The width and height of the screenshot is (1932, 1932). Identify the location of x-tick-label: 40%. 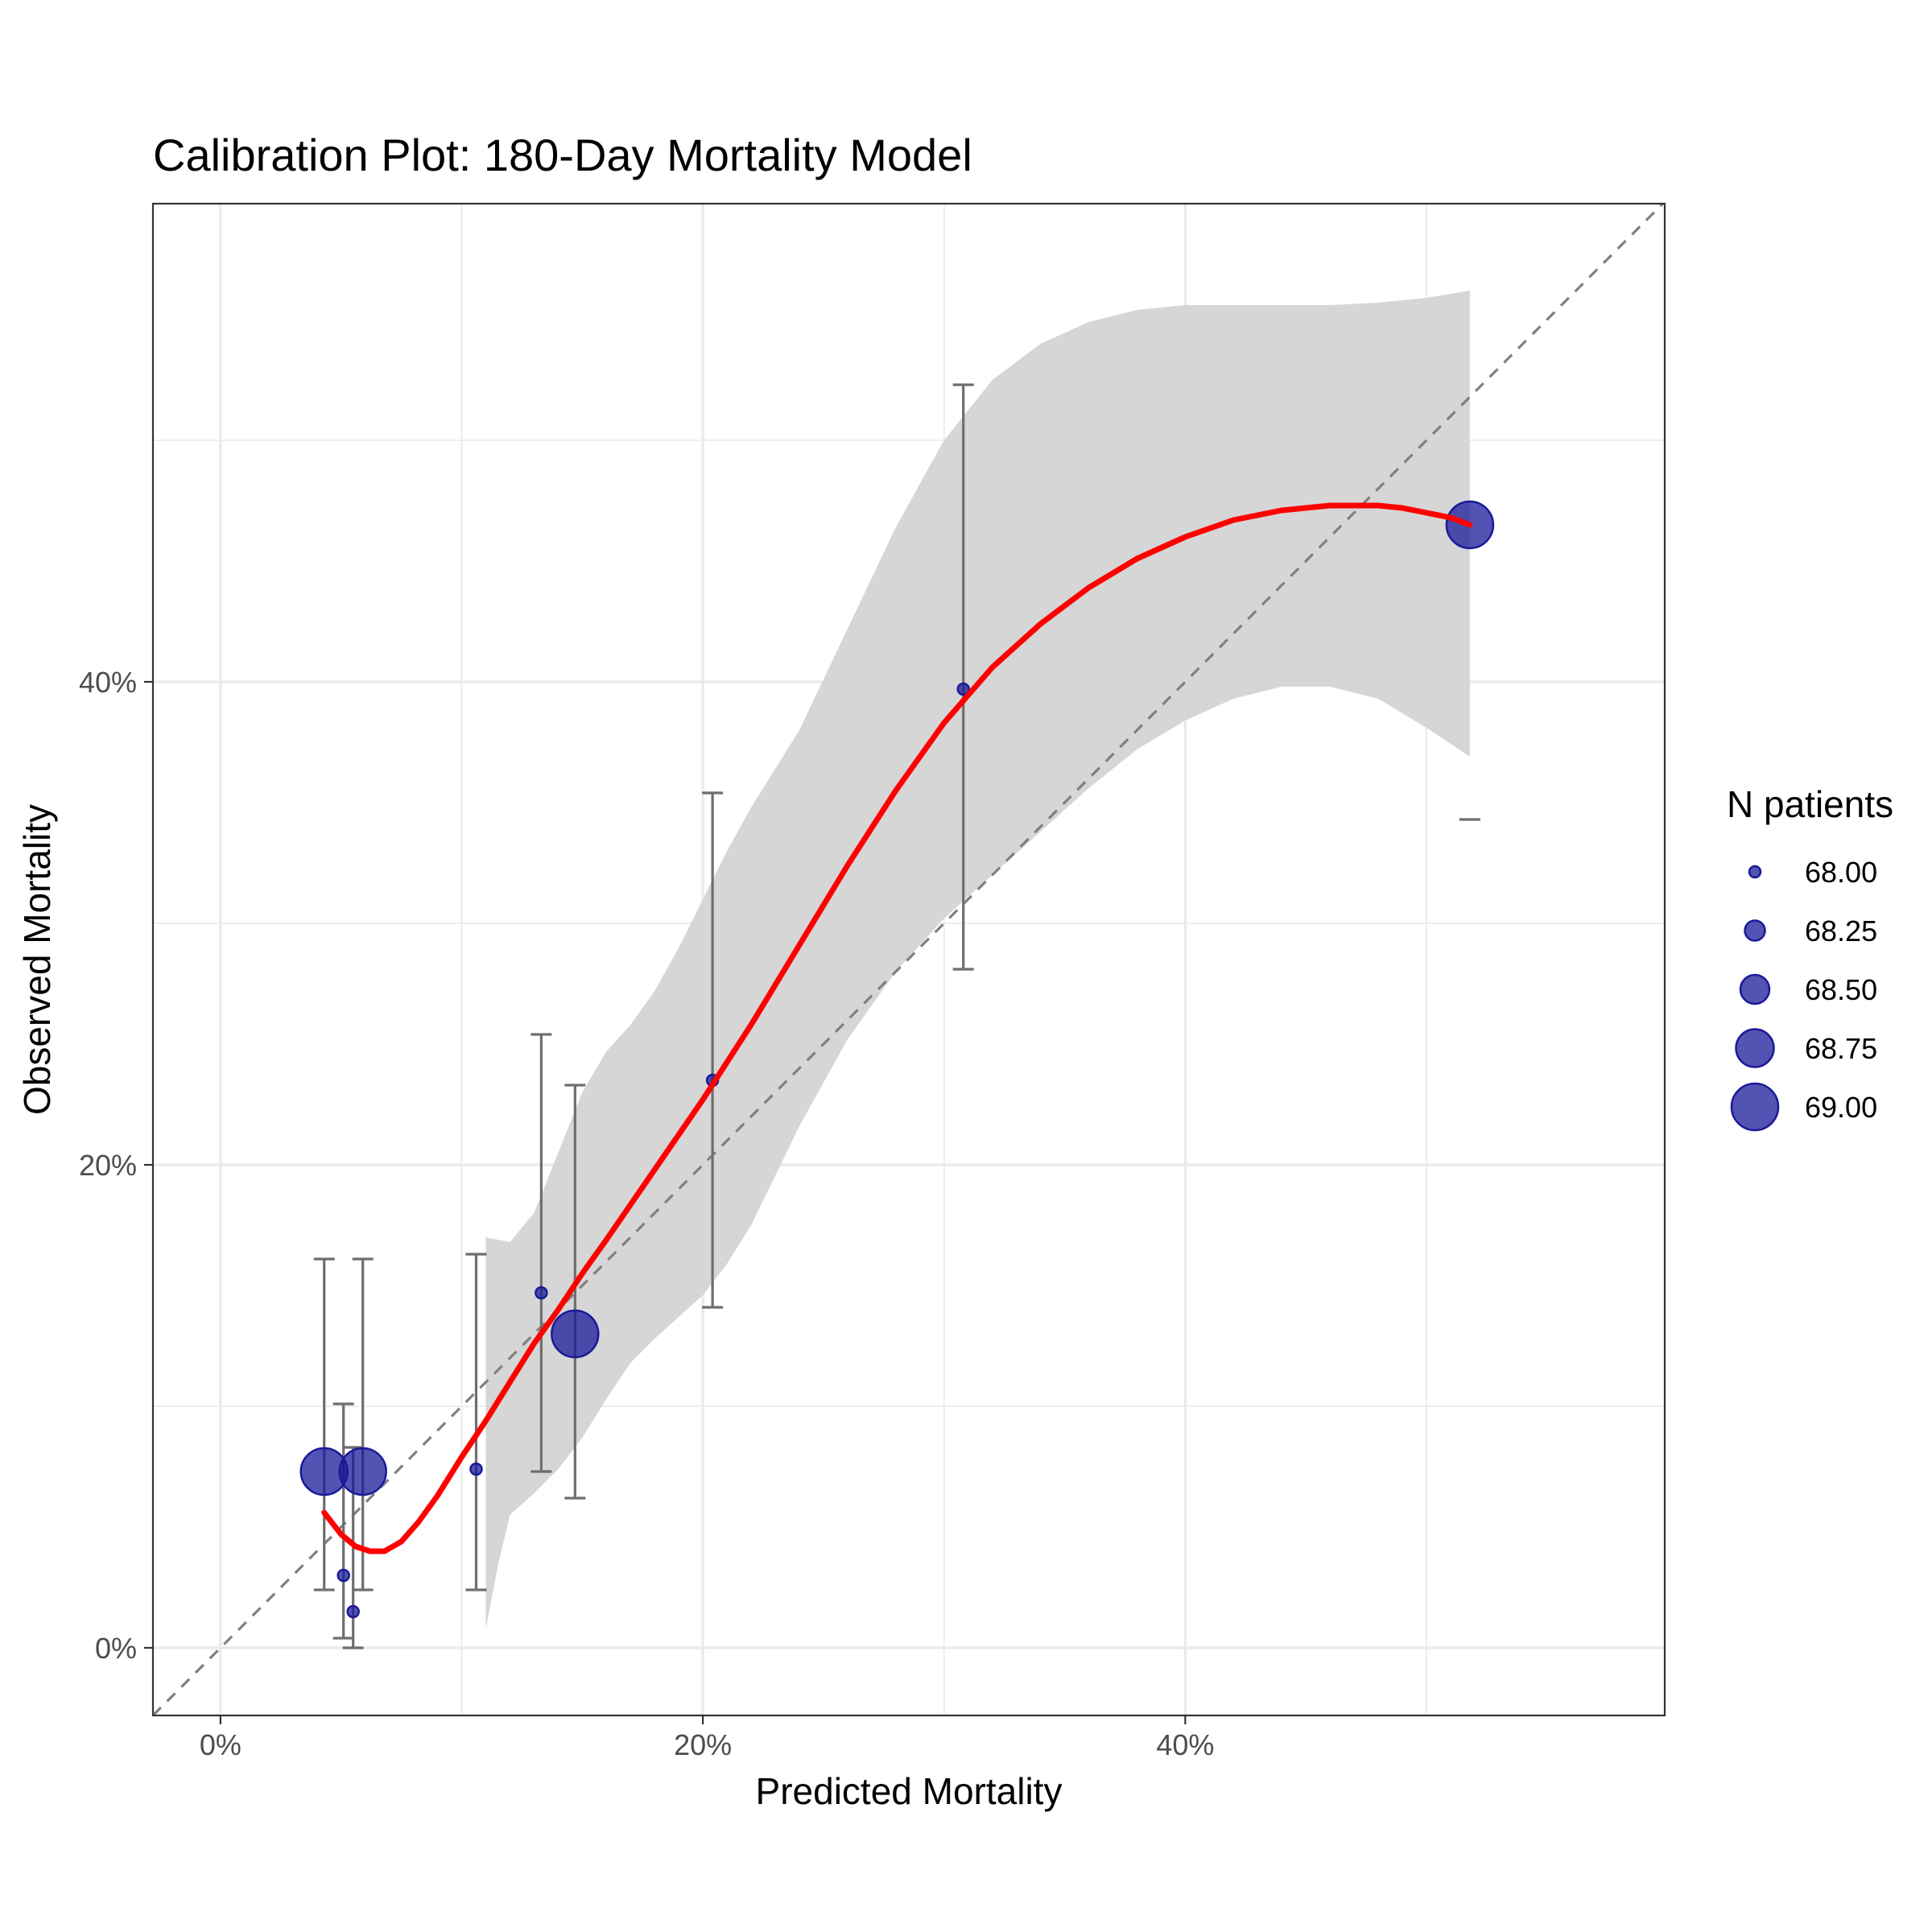
(1185, 1744).